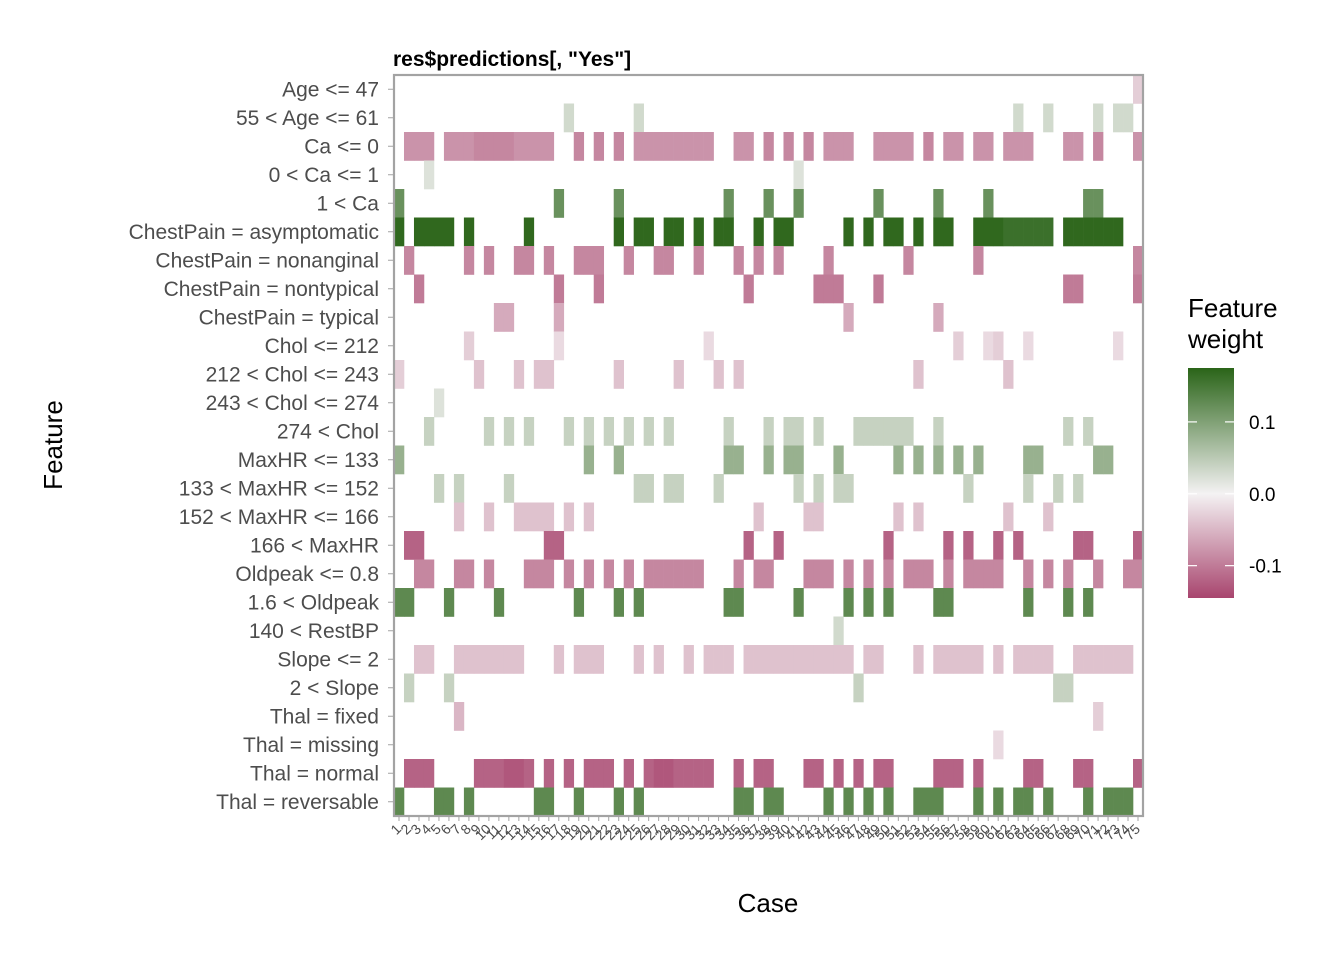 The height and width of the screenshot is (960, 1344). What do you see at coordinates (307, 574) in the screenshot?
I see `y-tick-label: Oldpeak <= 0.8` at bounding box center [307, 574].